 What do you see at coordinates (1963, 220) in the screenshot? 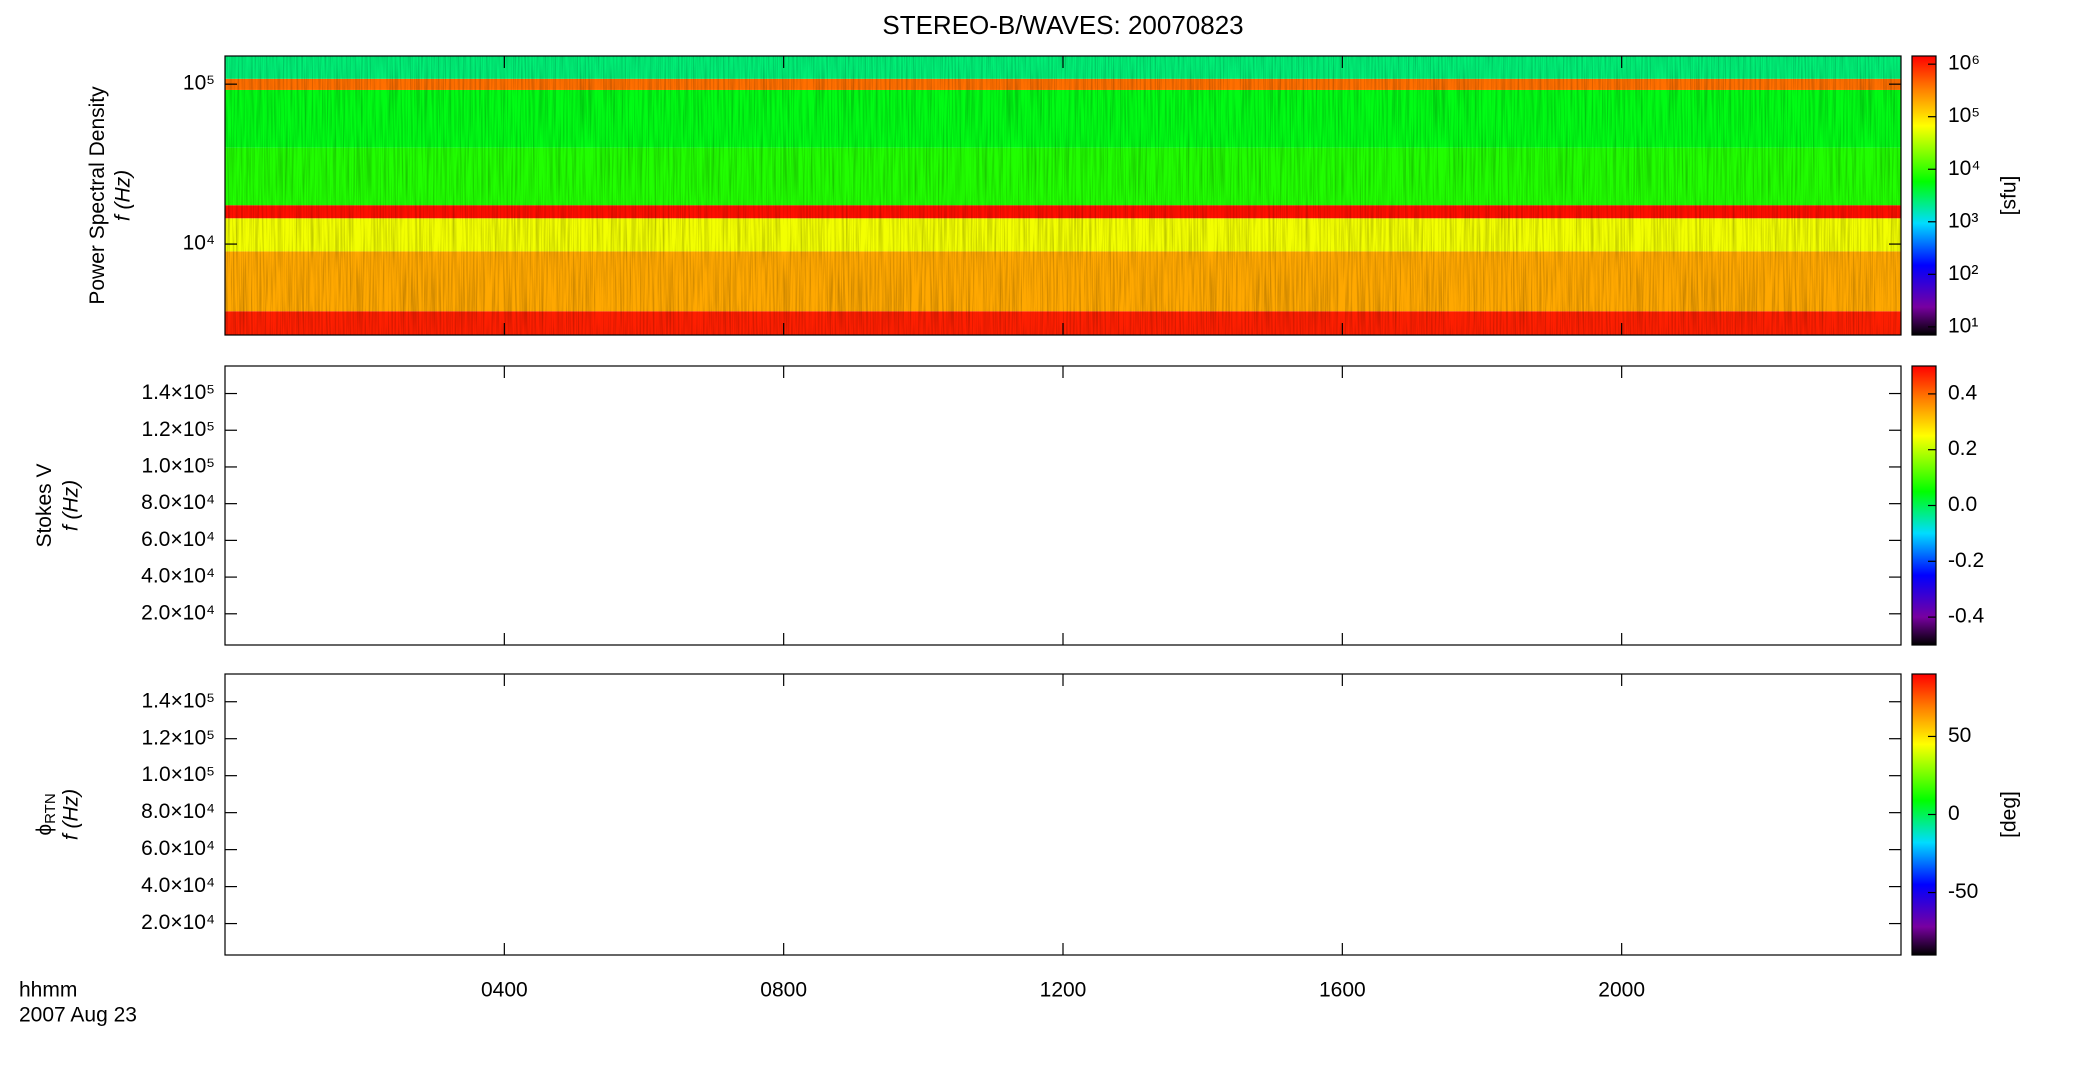
I see `colorbar-tick-label: 10³` at bounding box center [1963, 220].